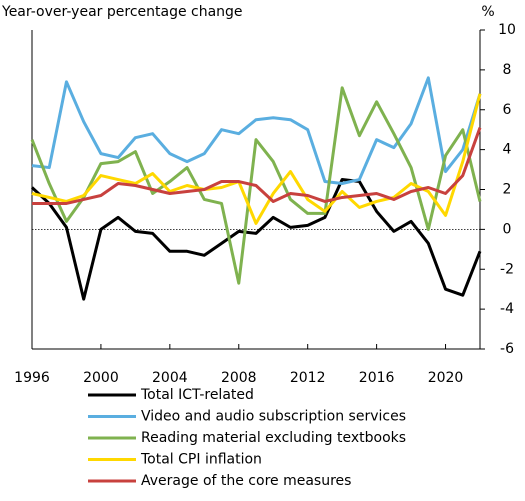 Image resolution: width=525 pixels, height=501 pixels. What do you see at coordinates (507, 269) in the screenshot?
I see `y-tick-label: -2` at bounding box center [507, 269].